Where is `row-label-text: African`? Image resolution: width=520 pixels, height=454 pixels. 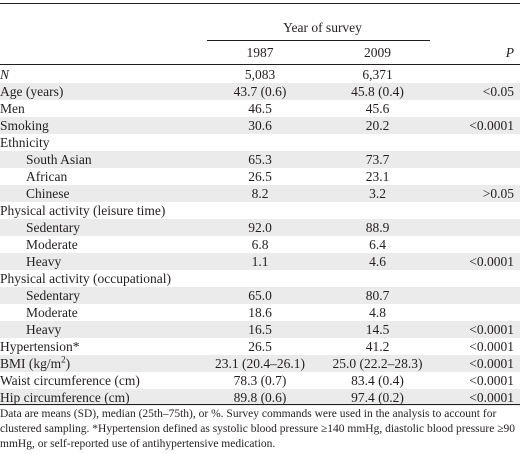 row-label-text: African is located at coordinates (47, 176).